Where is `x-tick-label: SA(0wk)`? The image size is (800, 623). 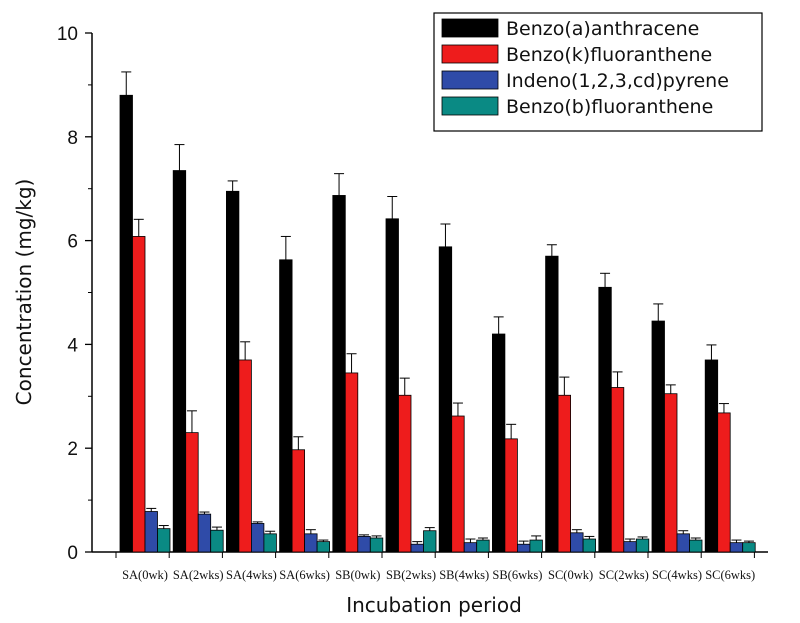 x-tick-label: SA(0wk) is located at coordinates (145, 575).